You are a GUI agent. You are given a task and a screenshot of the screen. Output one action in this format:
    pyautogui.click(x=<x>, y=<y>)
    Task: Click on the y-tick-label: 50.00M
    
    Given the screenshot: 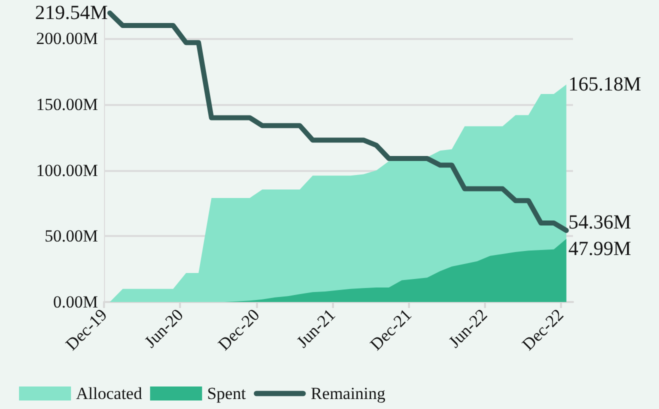 What is the action you would take?
    pyautogui.click(x=71, y=236)
    